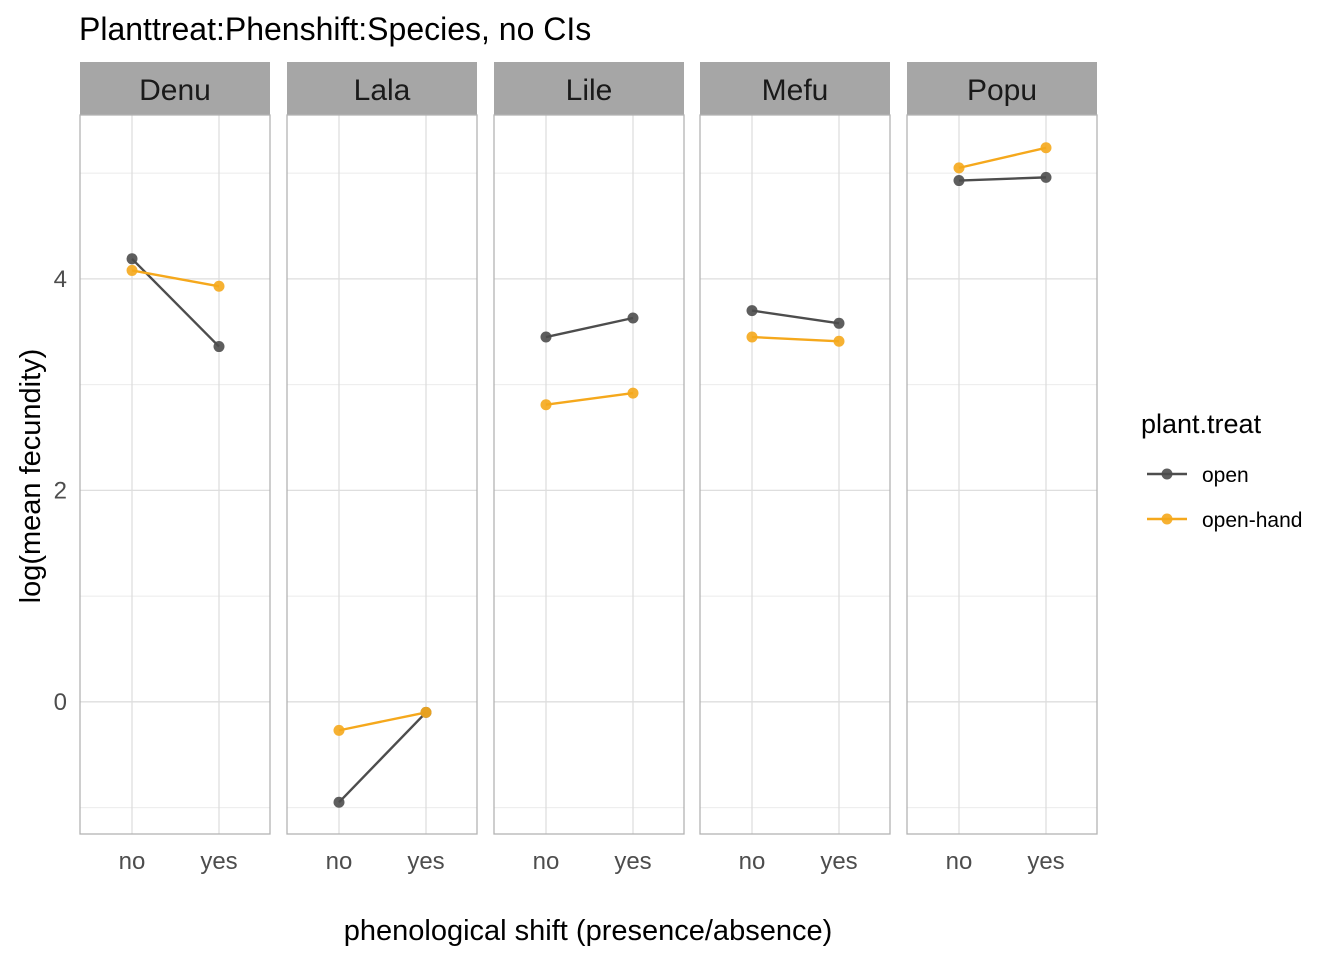  What do you see at coordinates (1201, 424) in the screenshot?
I see `legend-title: plant.treat` at bounding box center [1201, 424].